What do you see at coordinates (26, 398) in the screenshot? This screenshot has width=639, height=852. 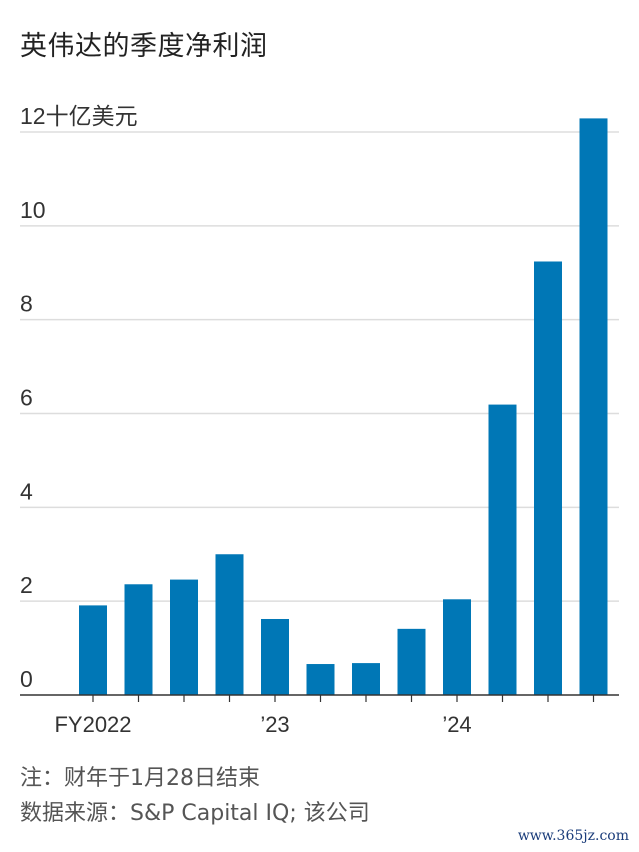 I see `y-tick-label: 6` at bounding box center [26, 398].